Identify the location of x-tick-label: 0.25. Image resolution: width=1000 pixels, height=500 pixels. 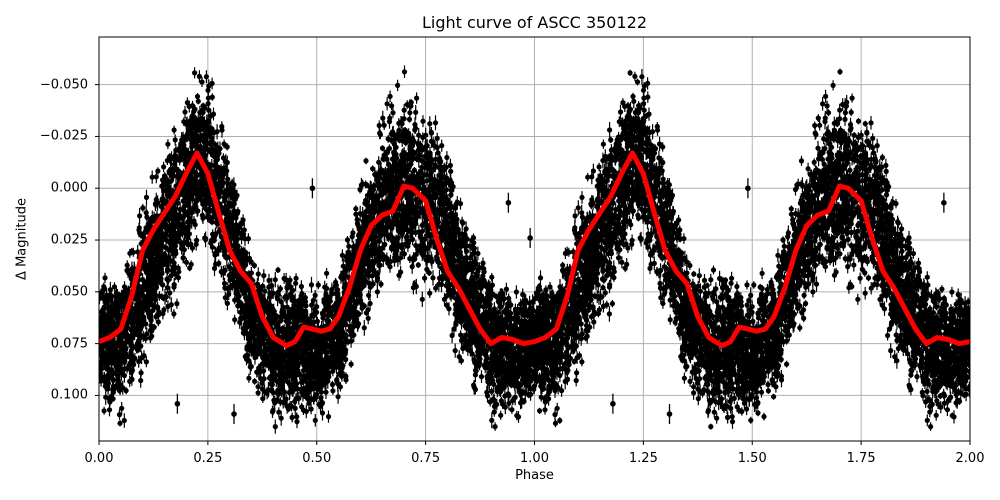
(208, 458).